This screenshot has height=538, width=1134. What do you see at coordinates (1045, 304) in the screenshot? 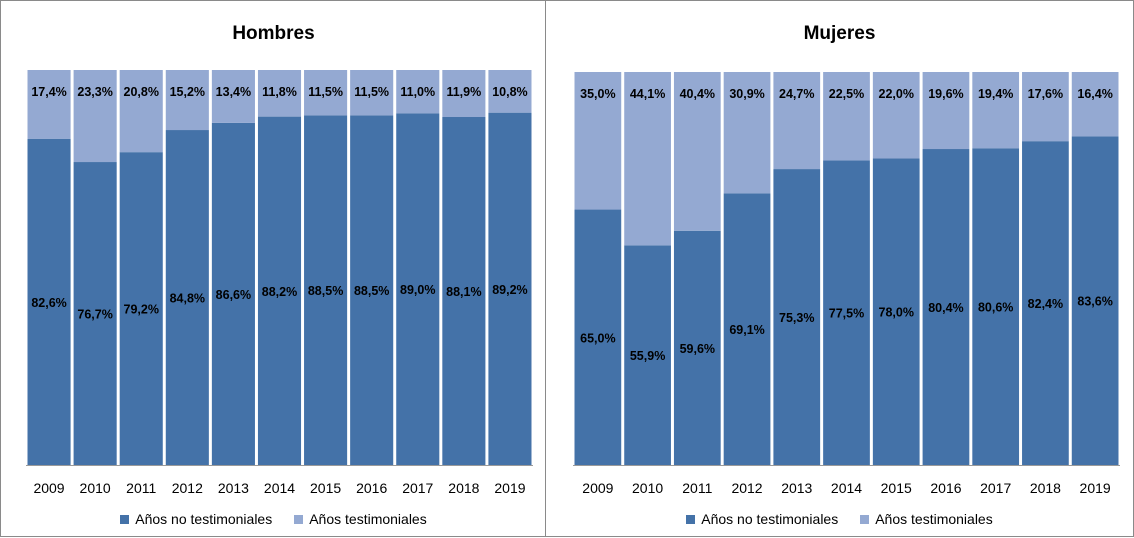
I see `data-label: 82,4%` at bounding box center [1045, 304].